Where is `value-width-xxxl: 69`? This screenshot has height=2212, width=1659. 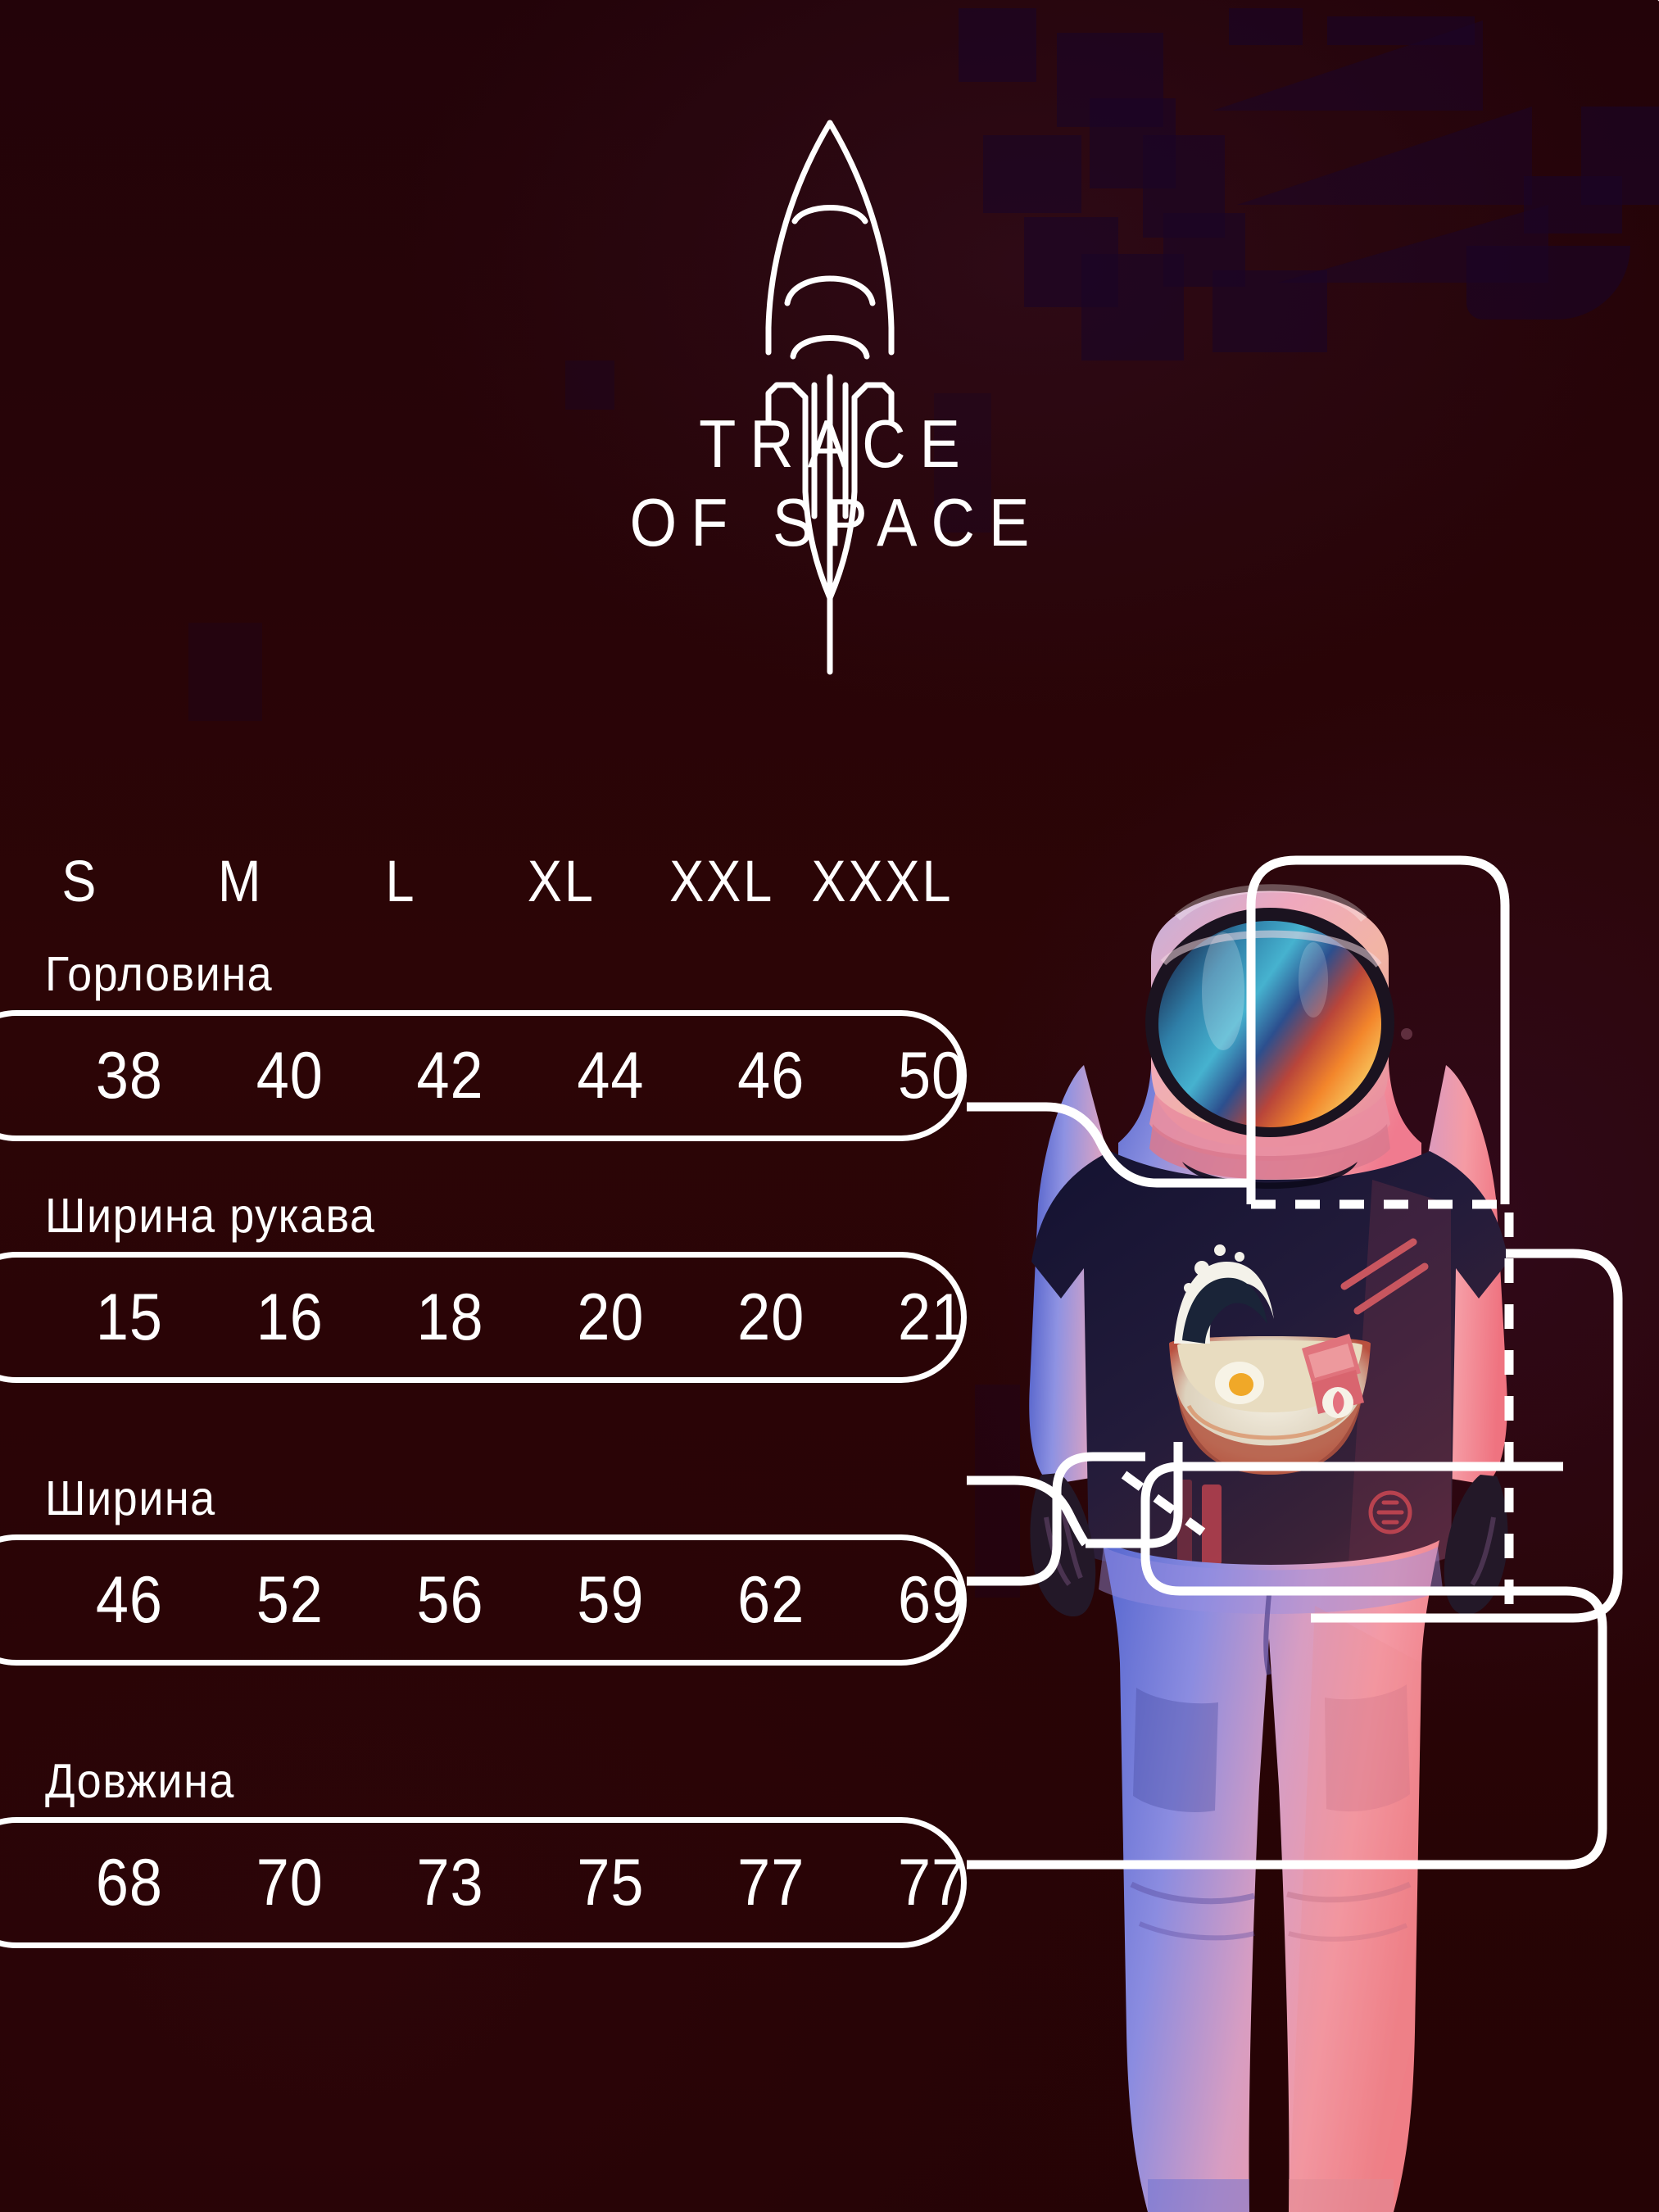 value-width-xxxl: 69 is located at coordinates (932, 1600).